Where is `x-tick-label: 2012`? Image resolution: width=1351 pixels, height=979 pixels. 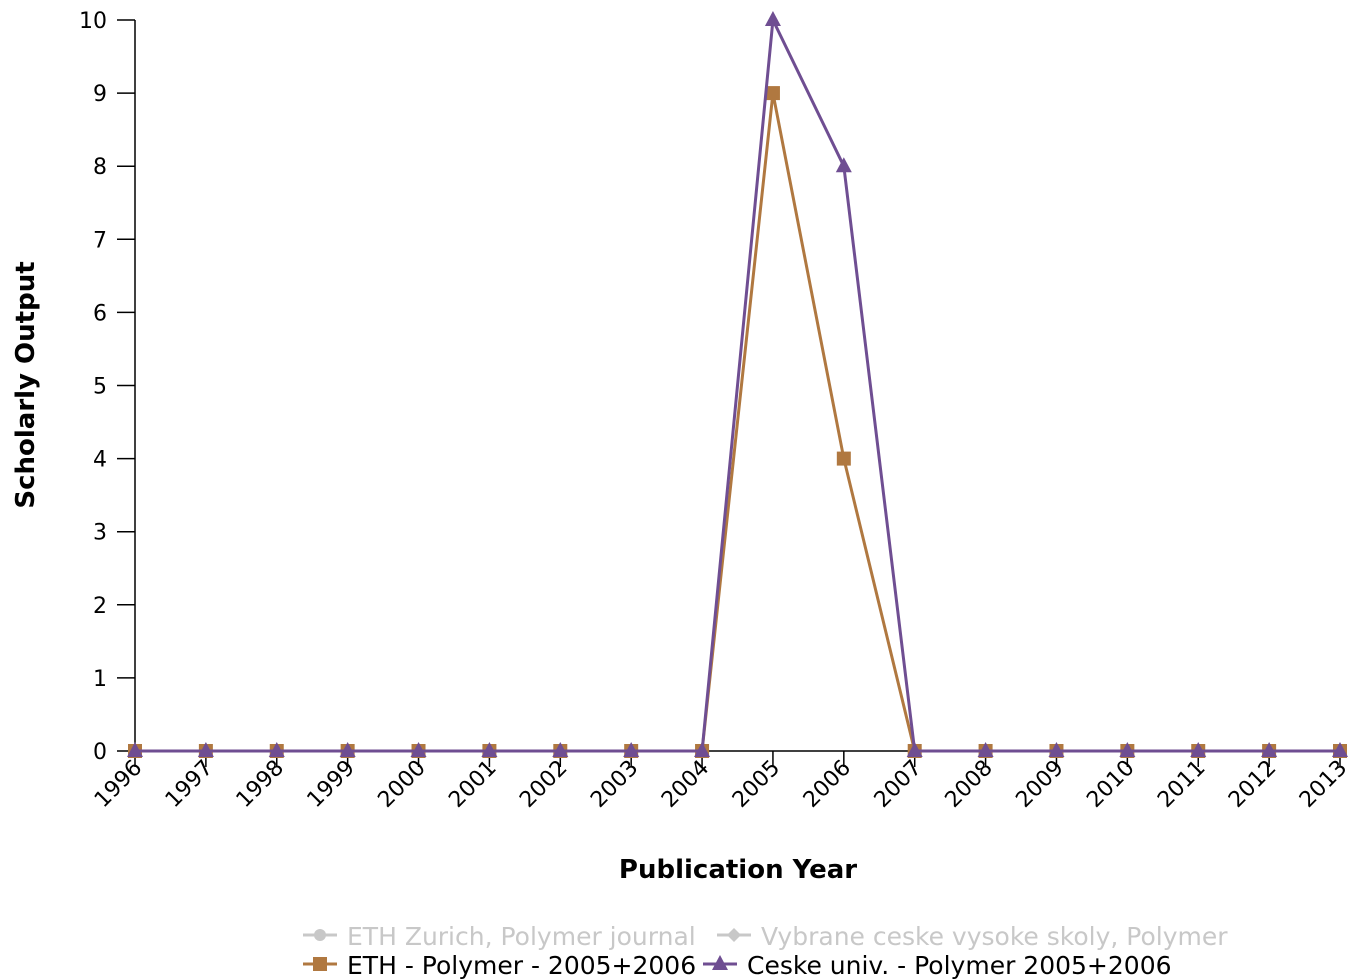 x-tick-label: 2012 is located at coordinates (1252, 784).